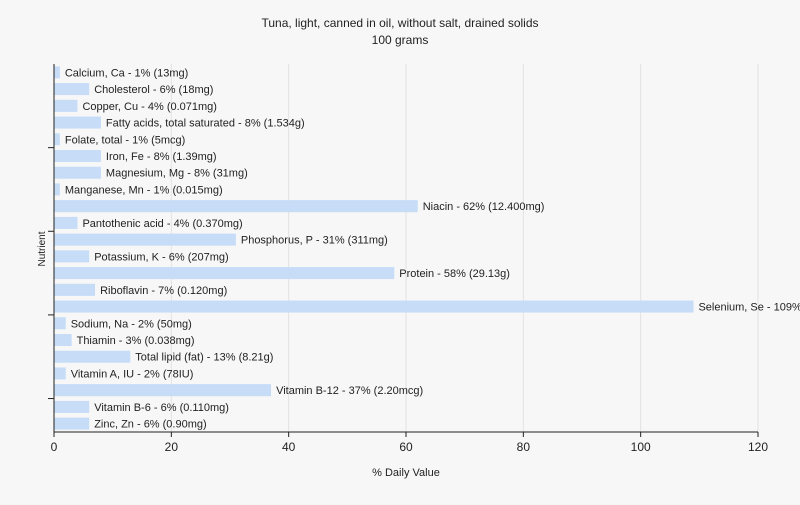  What do you see at coordinates (641, 447) in the screenshot?
I see `x-tick-label: 100` at bounding box center [641, 447].